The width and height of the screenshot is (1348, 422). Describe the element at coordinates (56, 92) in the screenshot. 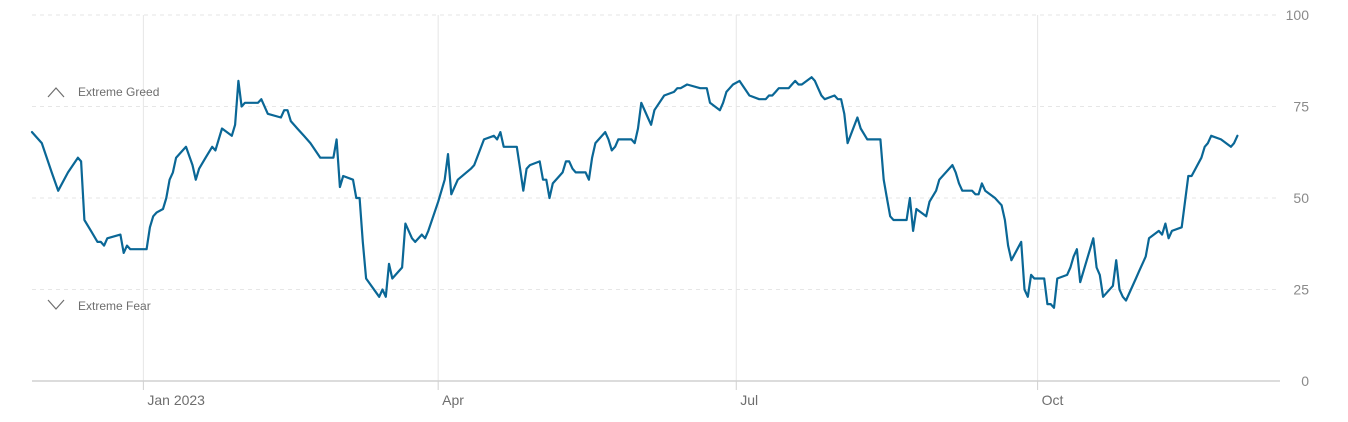

I see `chevron-up-icon` at that location.